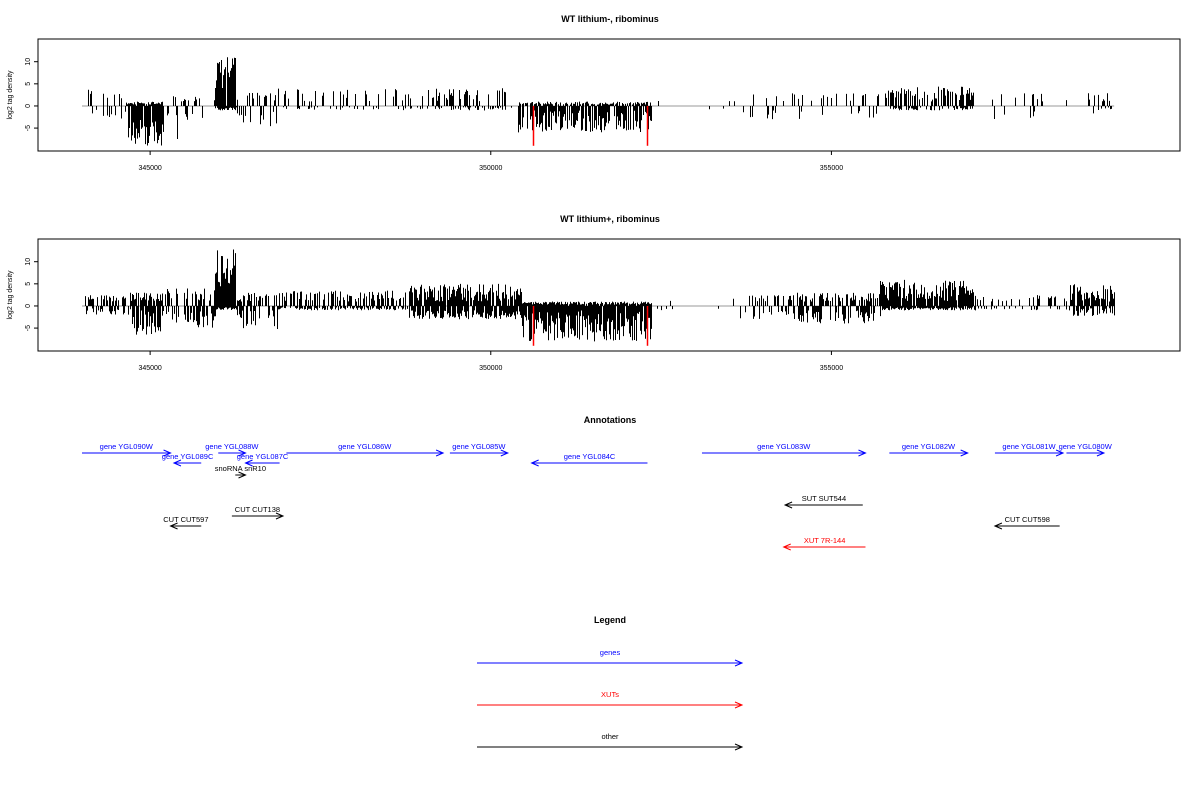 Image resolution: width=1200 pixels, height=800 pixels. What do you see at coordinates (598, 297) in the screenshot?
I see `panel-2-bars` at bounding box center [598, 297].